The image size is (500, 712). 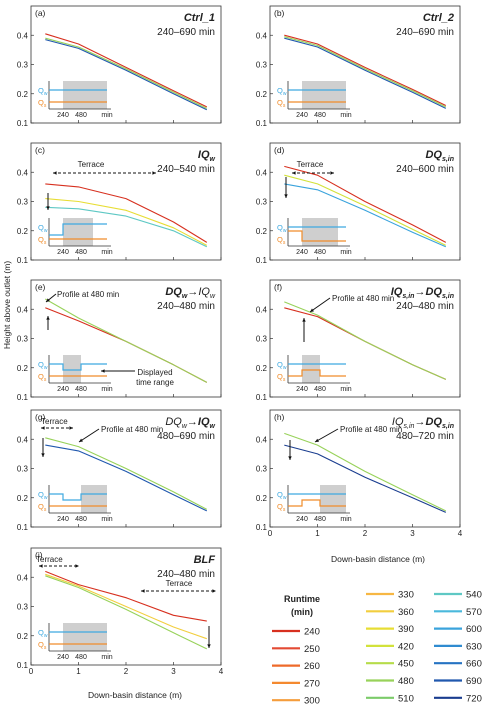 I want to click on legend-label: 300, so click(x=312, y=701).